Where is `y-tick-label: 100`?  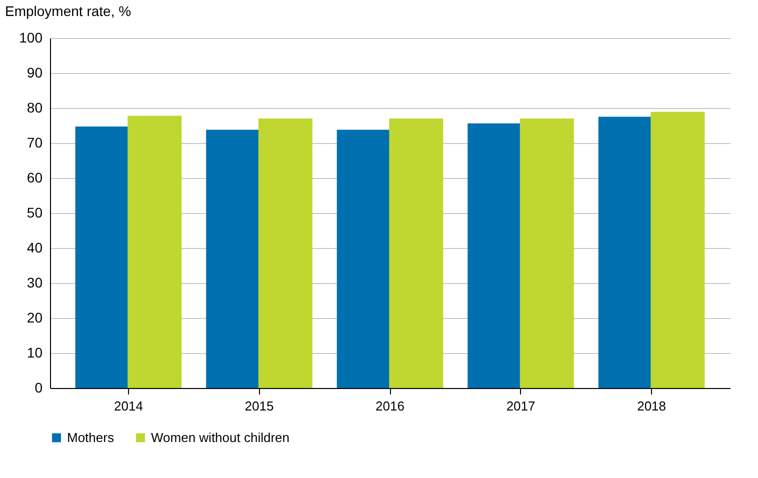 y-tick-label: 100 is located at coordinates (31, 38).